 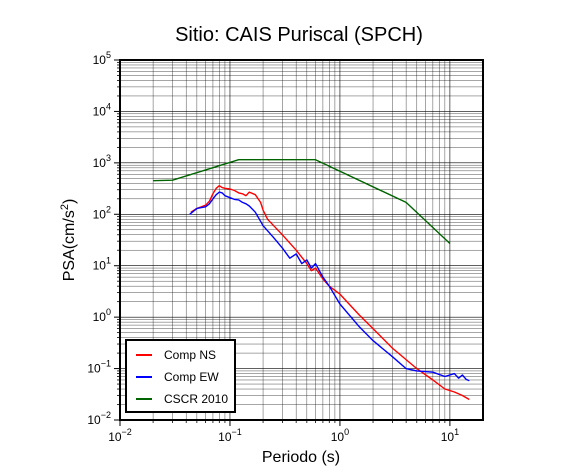 What do you see at coordinates (120, 435) in the screenshot?
I see `x-tick-label: 10⁻²` at bounding box center [120, 435].